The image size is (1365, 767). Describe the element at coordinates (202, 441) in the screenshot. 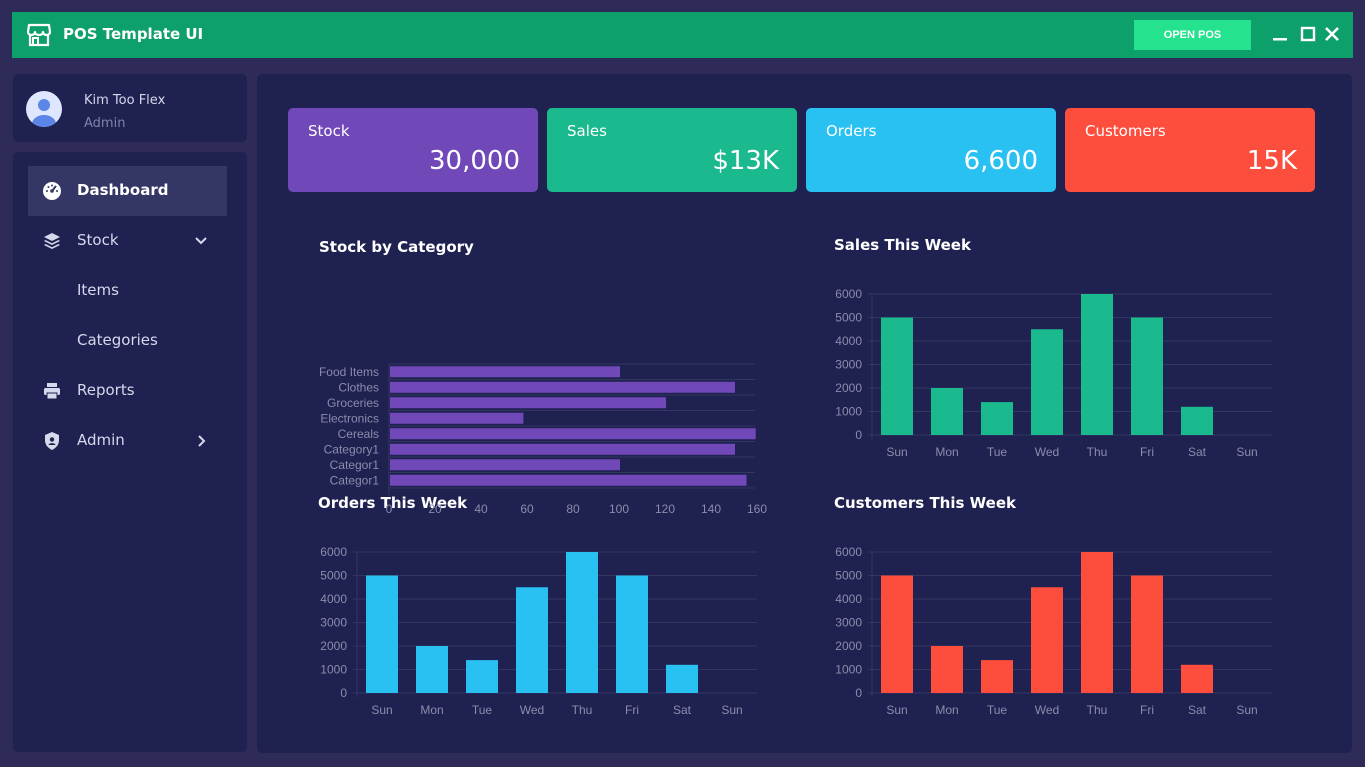

I see `chevron-right-icon` at that location.